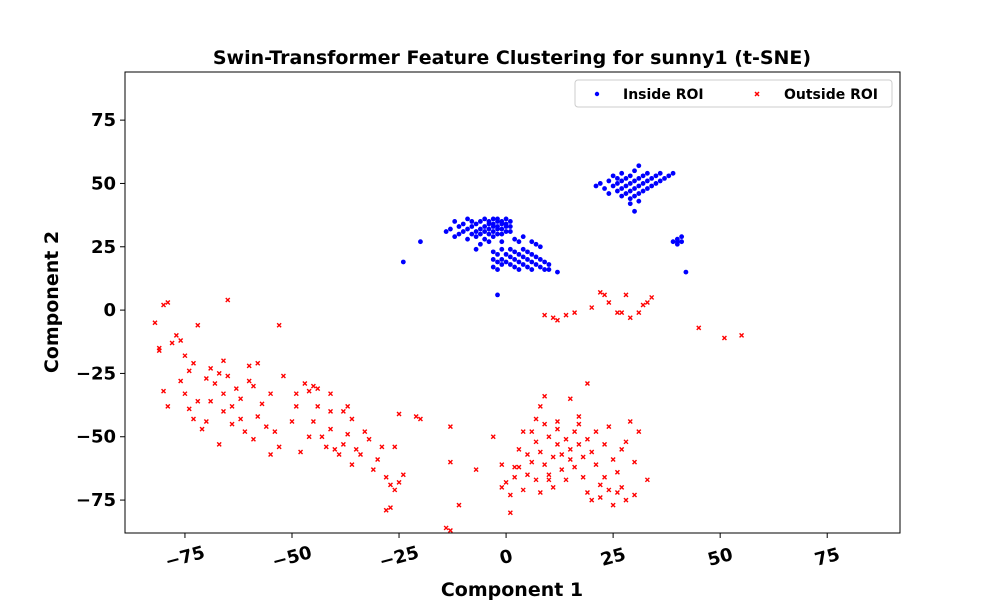 This screenshot has height=600, width=1000. What do you see at coordinates (399, 557) in the screenshot?
I see `x-tick-label: −25` at bounding box center [399, 557].